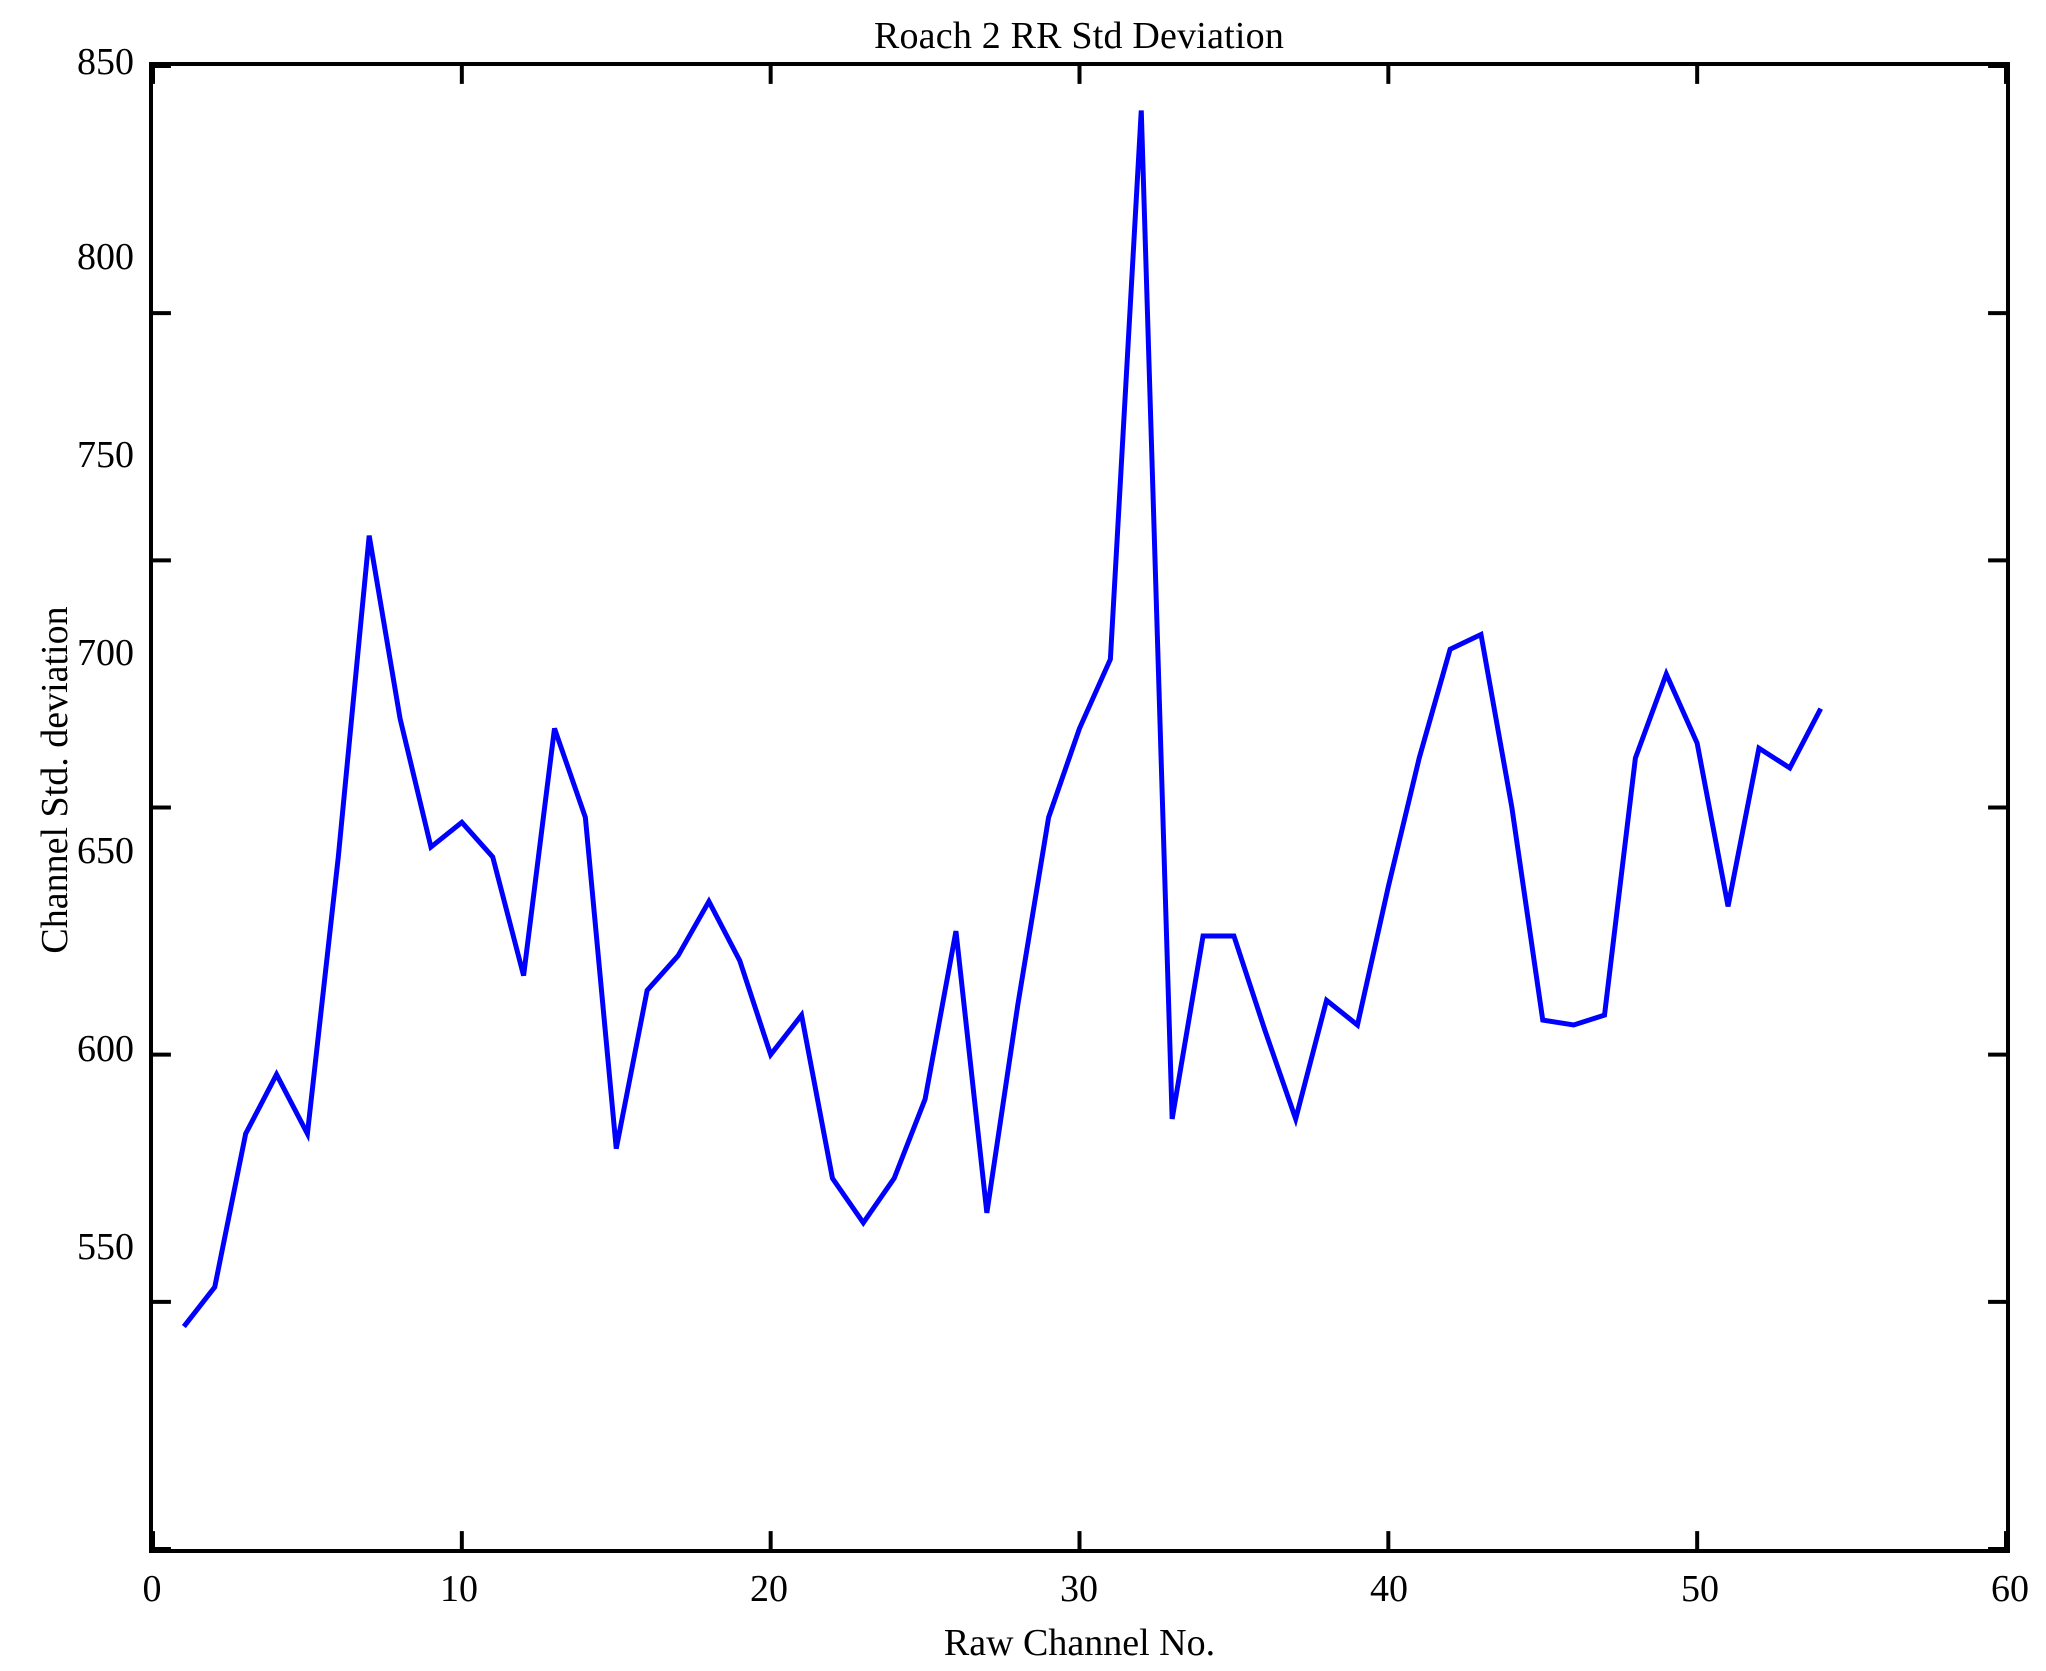 The height and width of the screenshot is (1671, 2046). What do you see at coordinates (1389, 1589) in the screenshot?
I see `x-tick-label: 40` at bounding box center [1389, 1589].